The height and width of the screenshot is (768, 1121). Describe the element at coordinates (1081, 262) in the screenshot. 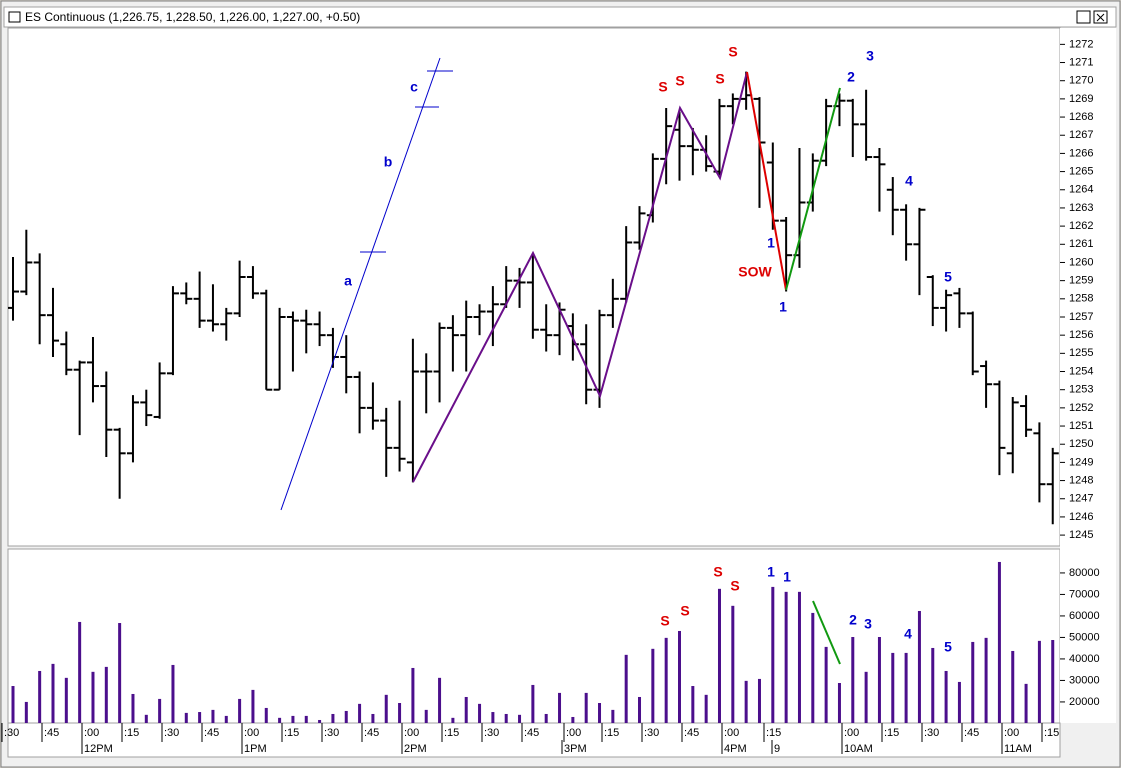

I see `y-tick-label: 1260` at that location.